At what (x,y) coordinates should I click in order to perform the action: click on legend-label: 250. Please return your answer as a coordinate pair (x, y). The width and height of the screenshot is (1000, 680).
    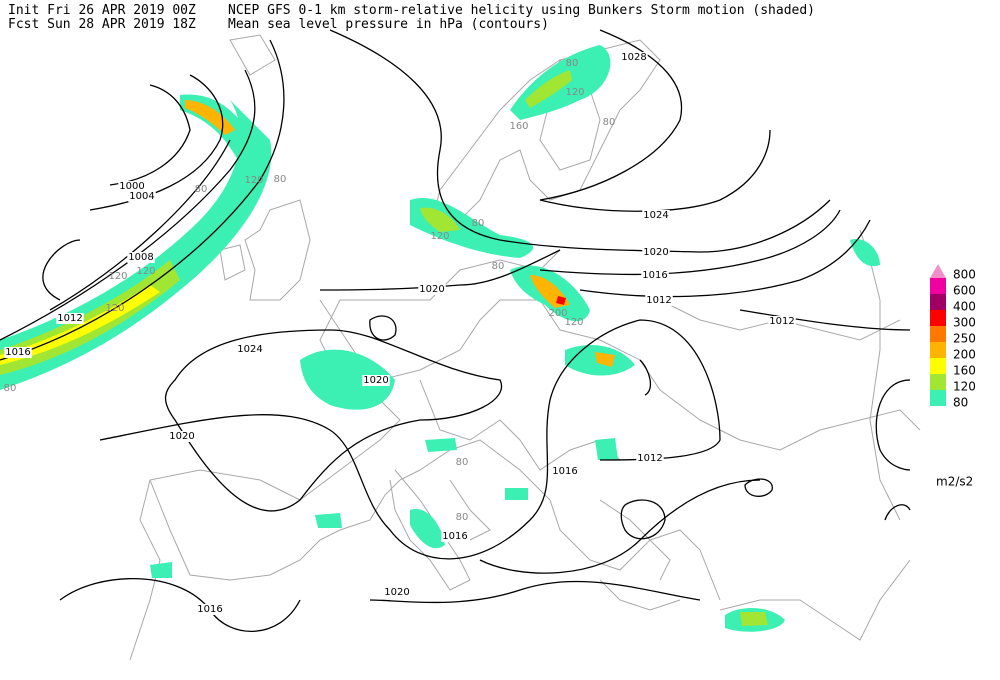
    Looking at the image, I should click on (964, 339).